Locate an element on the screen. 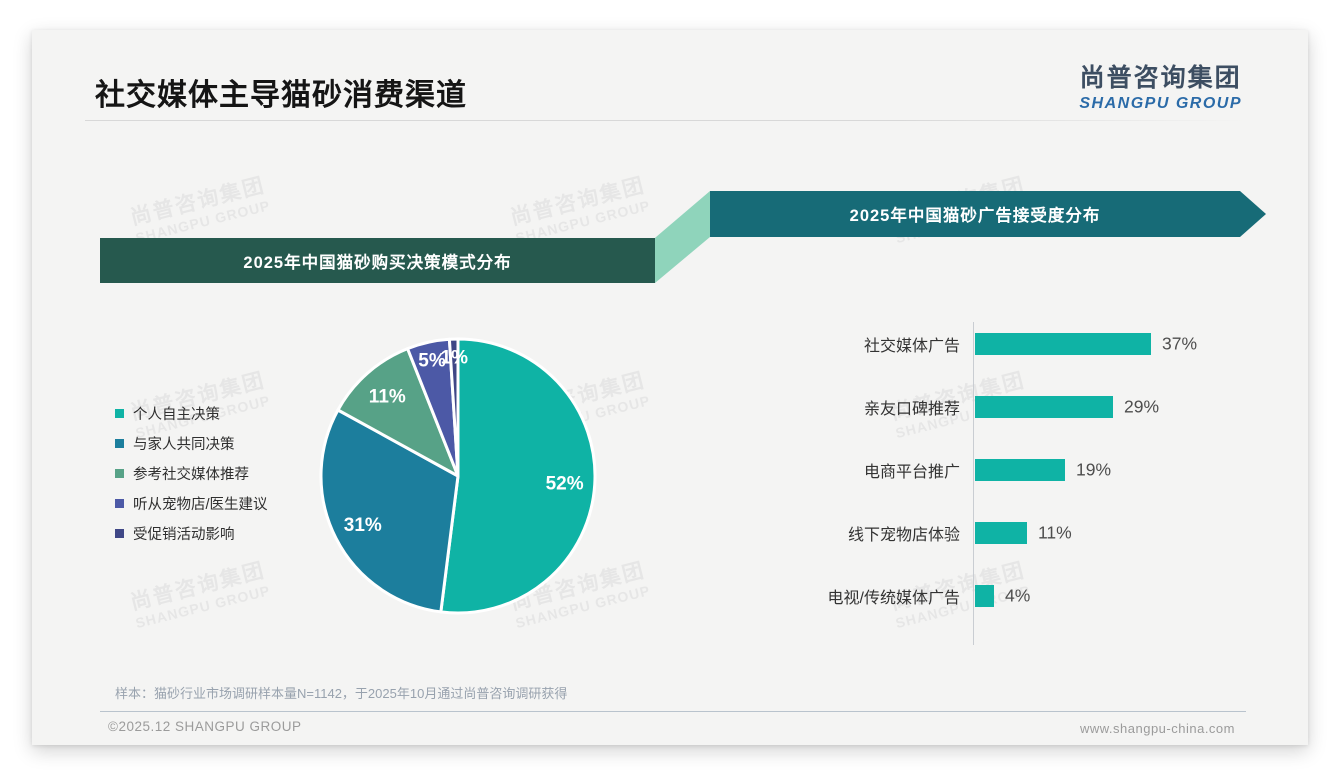 The image size is (1340, 780). bar-row: 亲友口碑推荐 29% is located at coordinates (932, 406).